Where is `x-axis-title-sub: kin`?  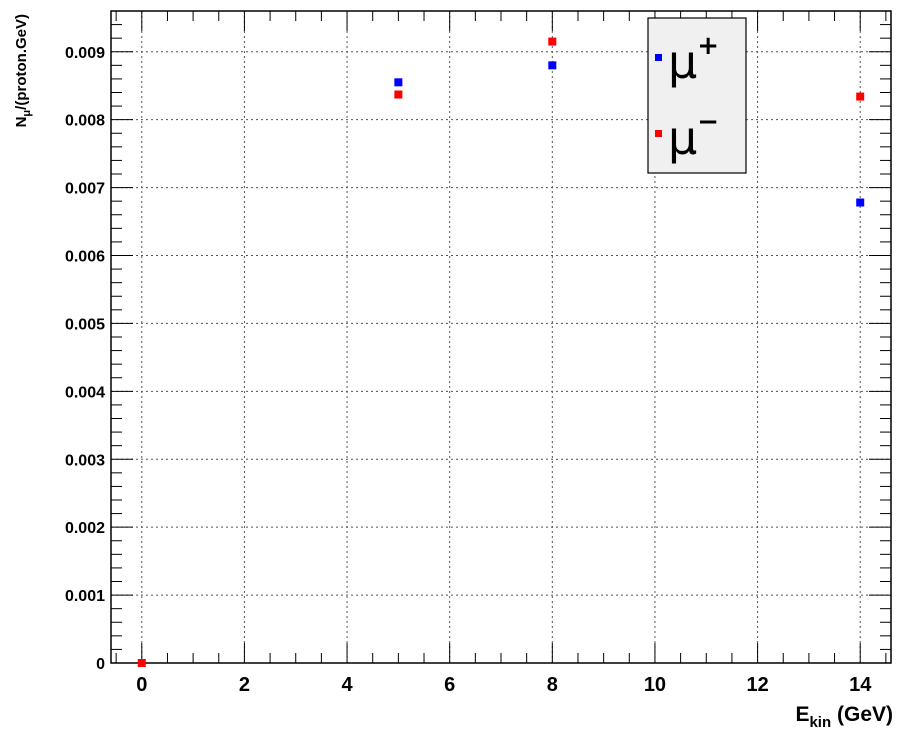 x-axis-title-sub: kin is located at coordinates (820, 722).